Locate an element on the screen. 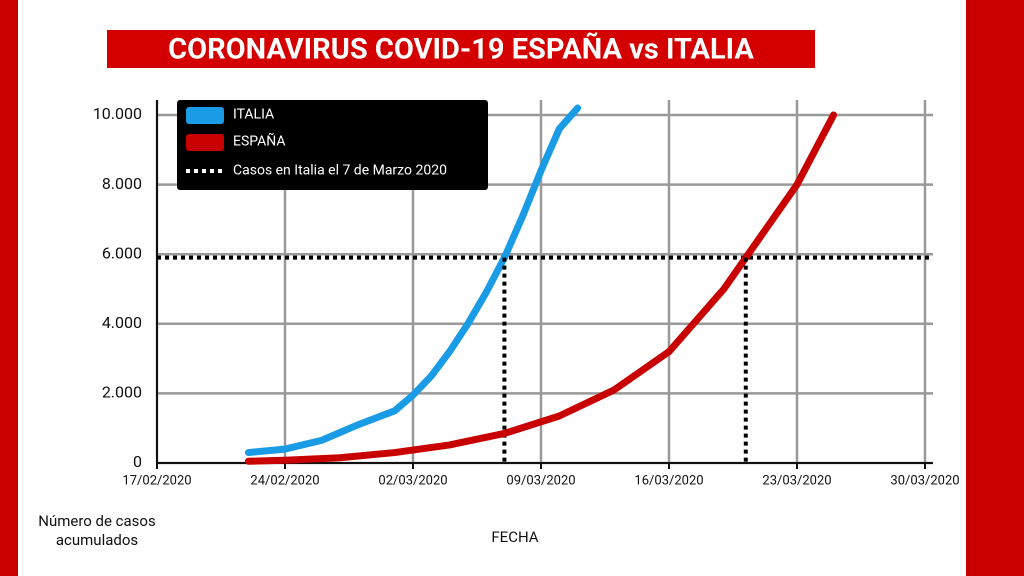 The image size is (1024, 576). x-tick-label: 17/02/2020 is located at coordinates (156, 480).